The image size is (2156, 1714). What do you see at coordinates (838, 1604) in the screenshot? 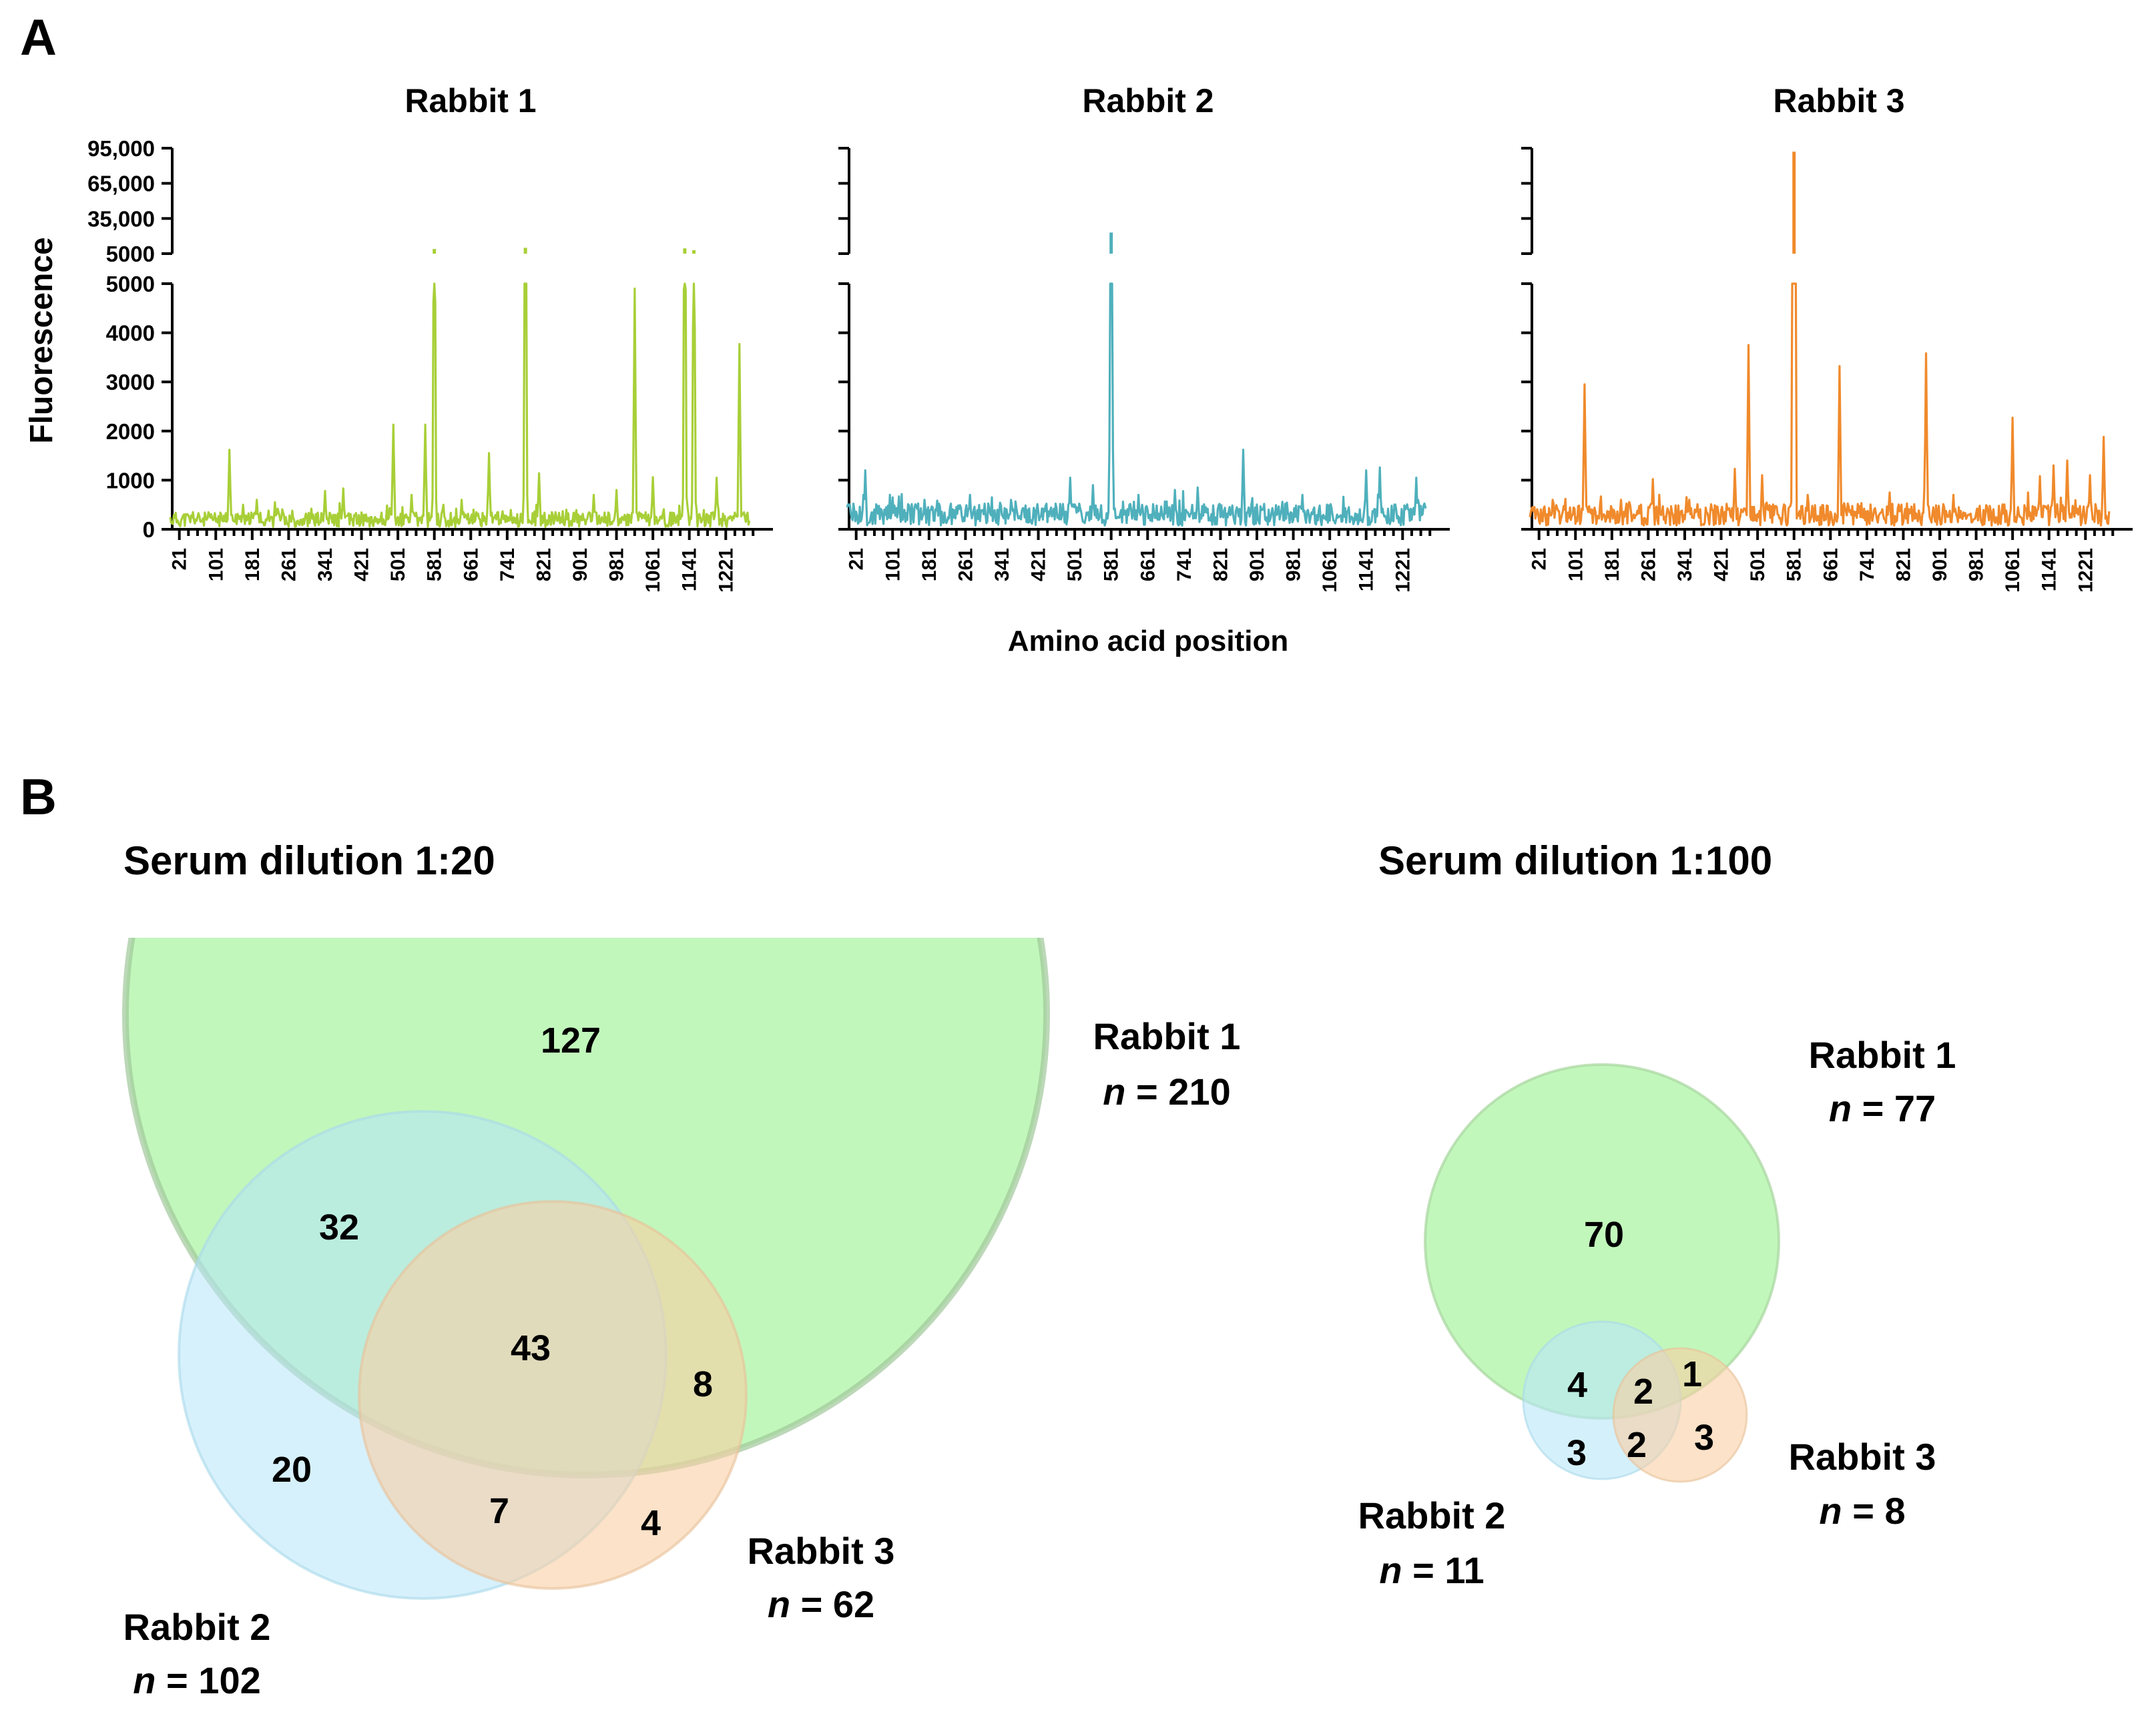
I see `venn-1-n-value-rabbit-3: = 62` at bounding box center [838, 1604].